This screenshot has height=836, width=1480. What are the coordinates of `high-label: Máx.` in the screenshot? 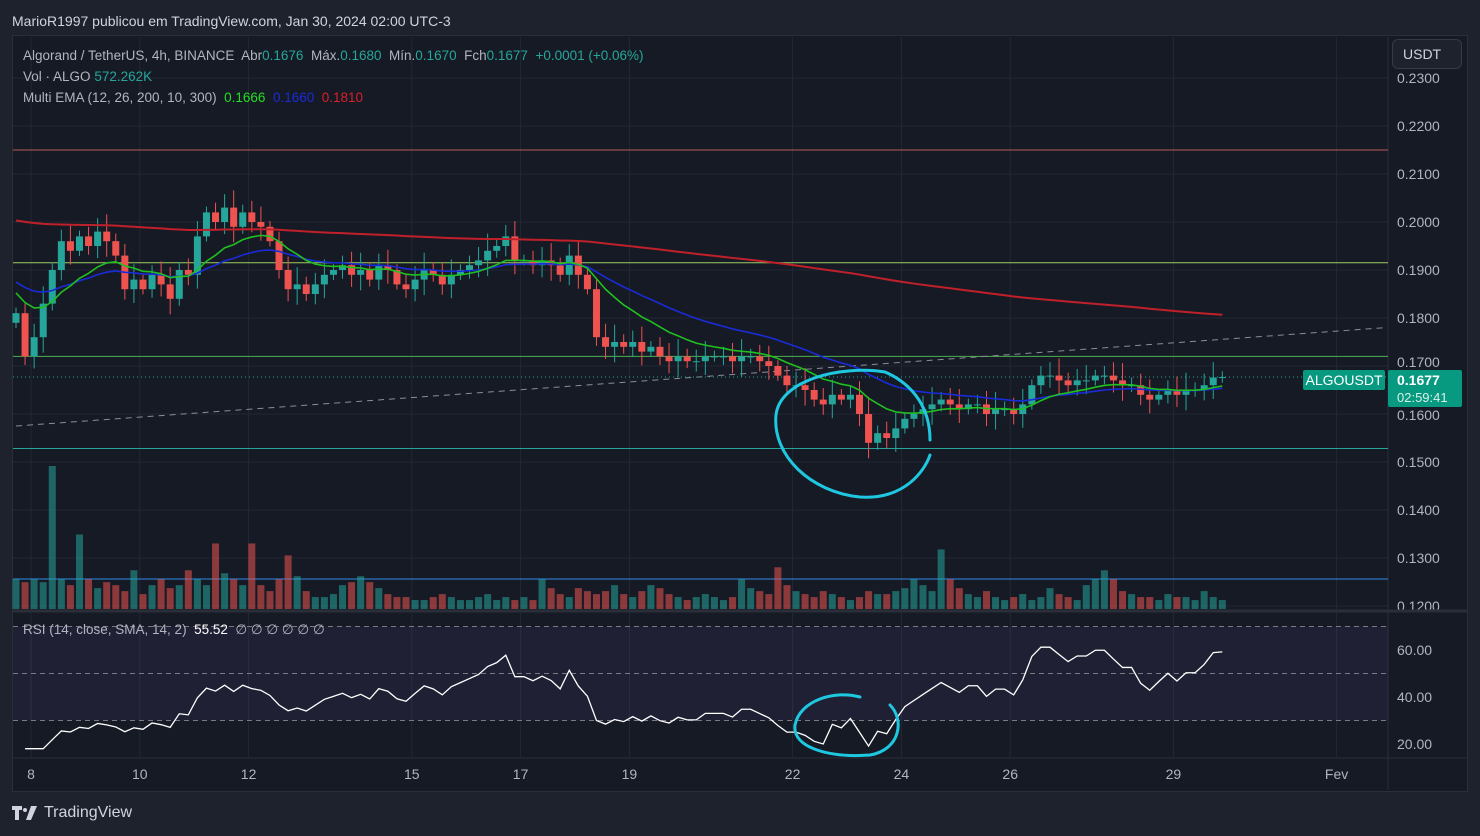 It's located at (325, 55).